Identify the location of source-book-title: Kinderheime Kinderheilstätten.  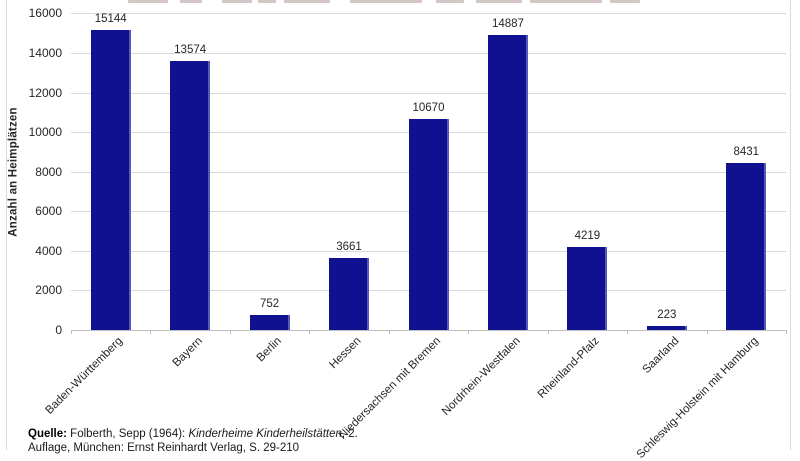
(265, 434).